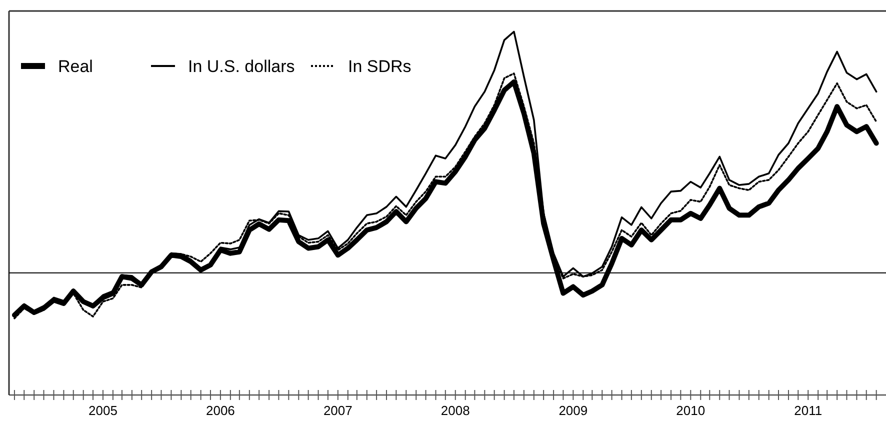 The width and height of the screenshot is (886, 424). I want to click on x-tick-label: 2007, so click(337, 410).